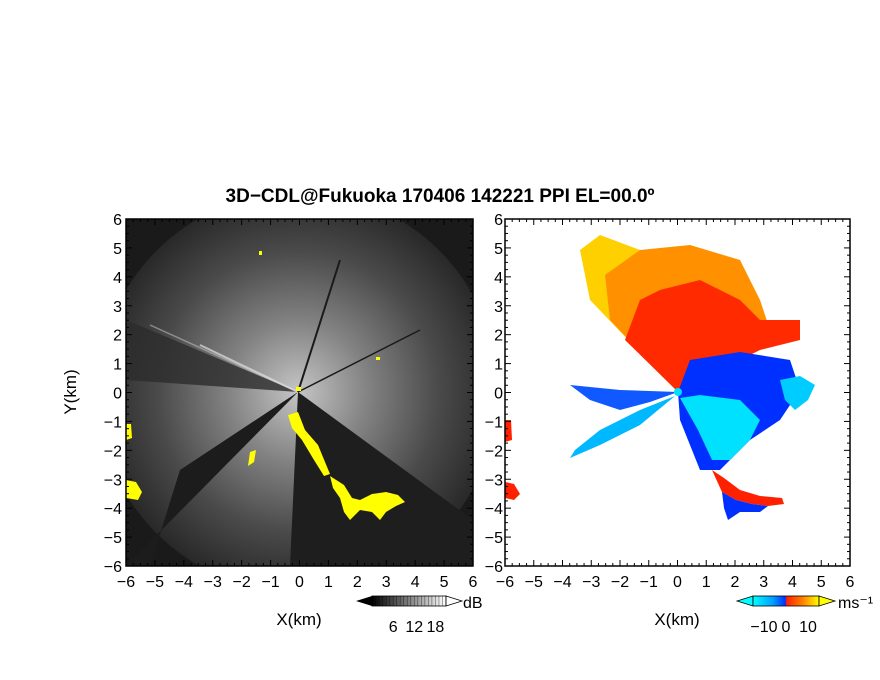 The image size is (880, 680). What do you see at coordinates (419, 615) in the screenshot?
I see `reflectivity-colorbar: dB 6 12 18` at bounding box center [419, 615].